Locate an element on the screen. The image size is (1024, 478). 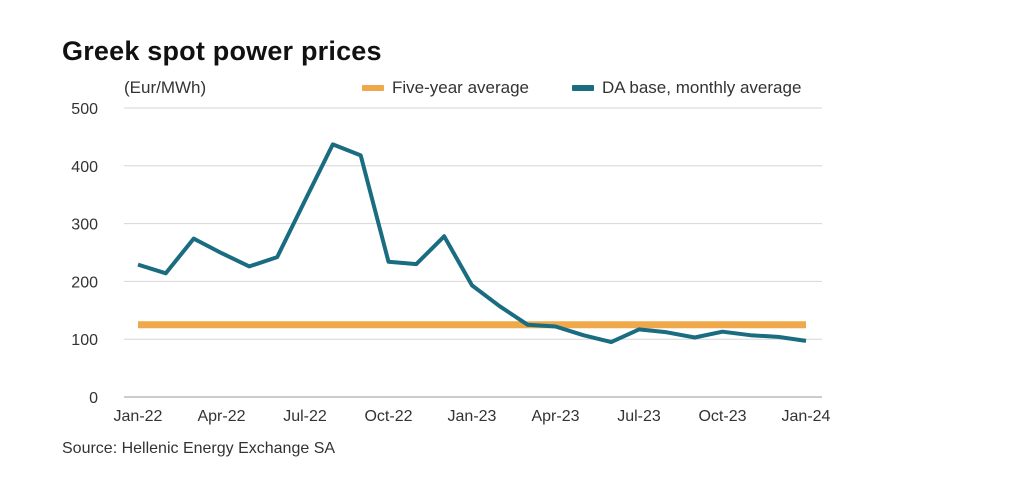
legend-label-da-base: DA base, monthly average is located at coordinates (702, 87).